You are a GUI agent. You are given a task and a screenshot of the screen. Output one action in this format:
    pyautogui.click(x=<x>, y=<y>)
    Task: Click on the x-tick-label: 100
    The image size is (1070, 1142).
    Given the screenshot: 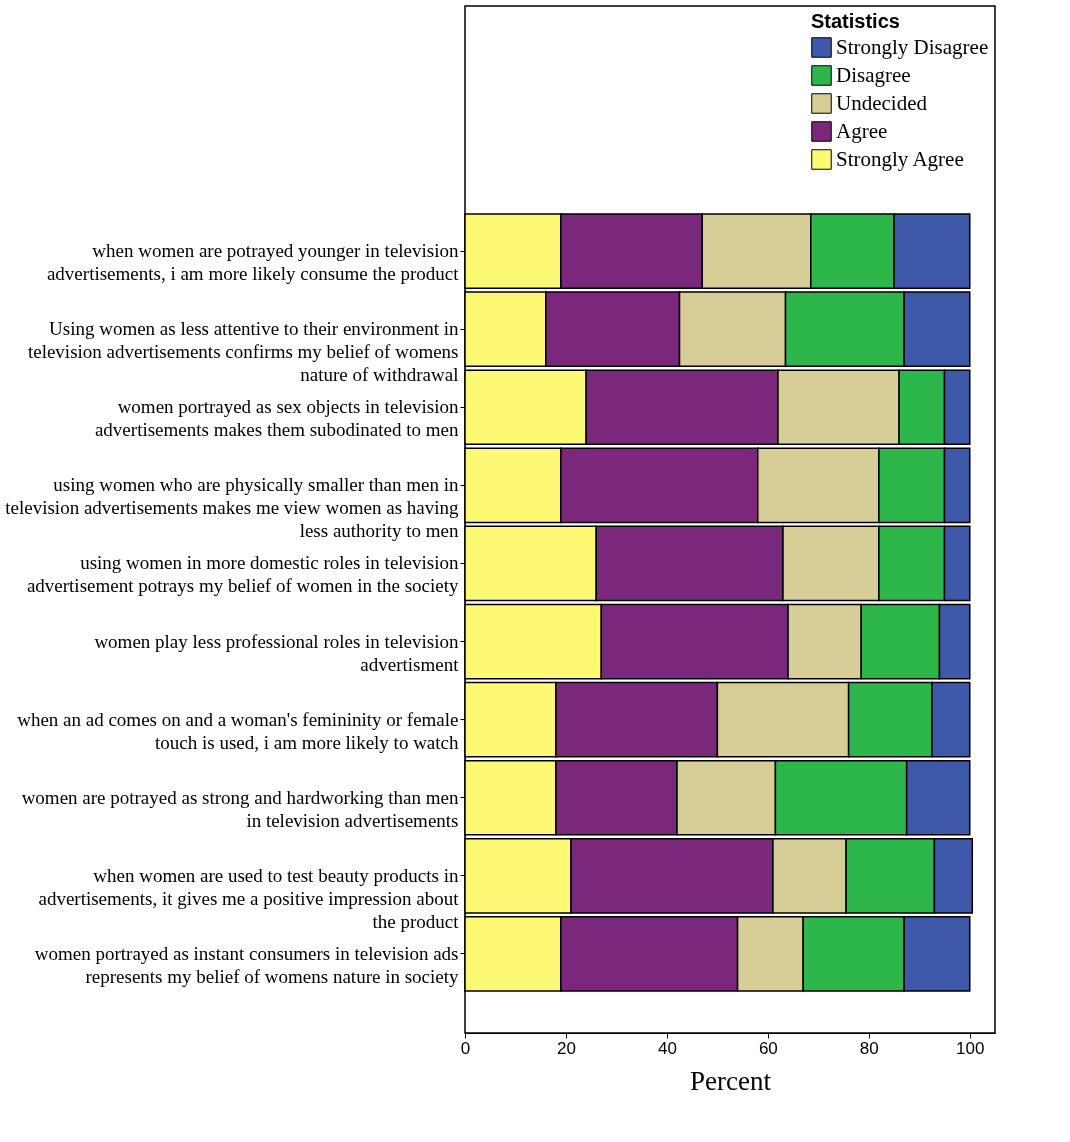 What is the action you would take?
    pyautogui.click(x=970, y=1048)
    